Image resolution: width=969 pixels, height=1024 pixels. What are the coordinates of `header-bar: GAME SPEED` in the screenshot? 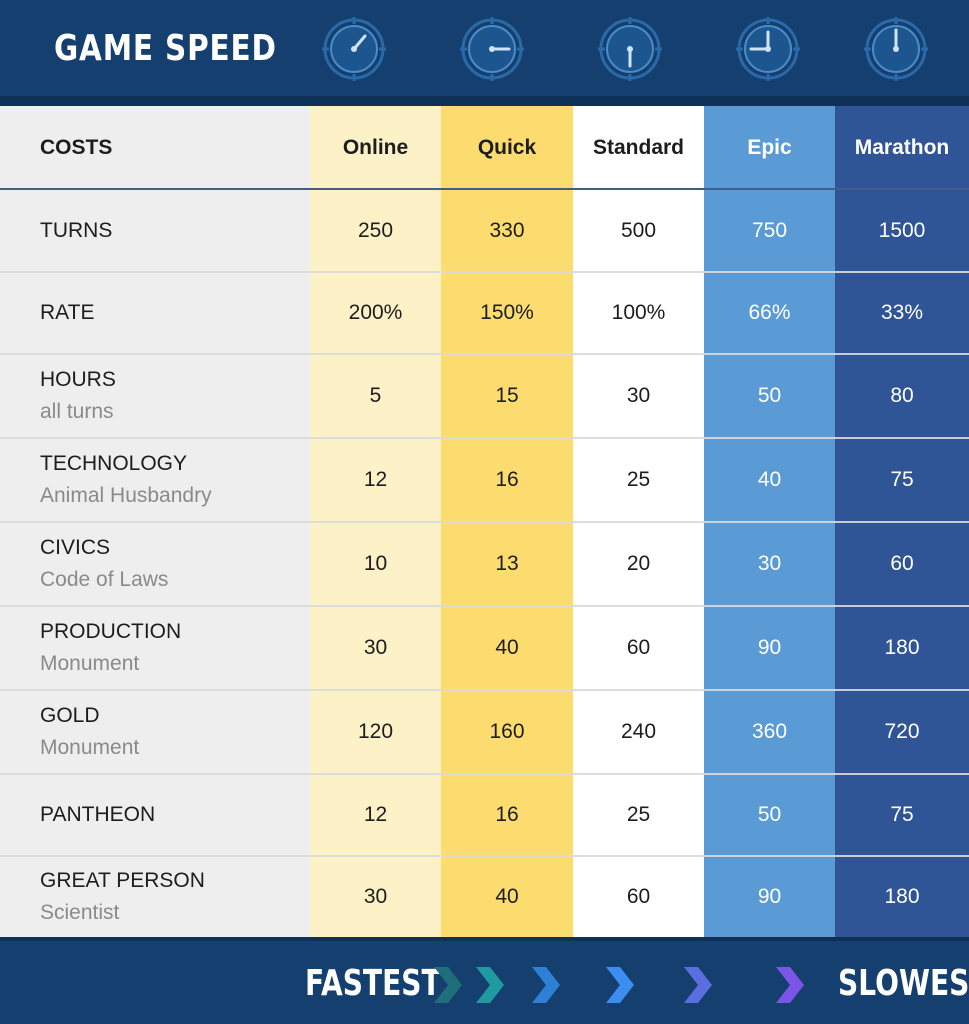 It's located at (484, 53).